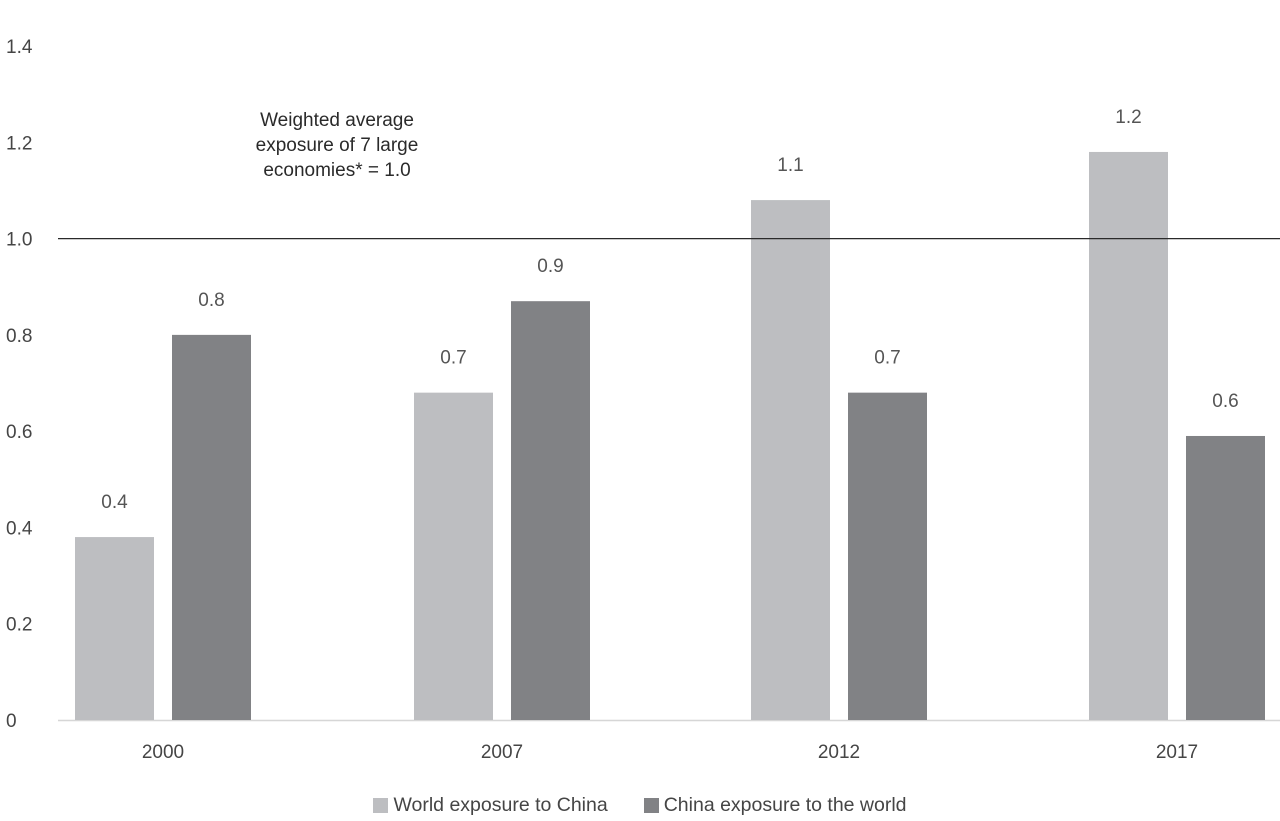 This screenshot has width=1280, height=821. What do you see at coordinates (19, 336) in the screenshot?
I see `y-tick-label: 0.8` at bounding box center [19, 336].